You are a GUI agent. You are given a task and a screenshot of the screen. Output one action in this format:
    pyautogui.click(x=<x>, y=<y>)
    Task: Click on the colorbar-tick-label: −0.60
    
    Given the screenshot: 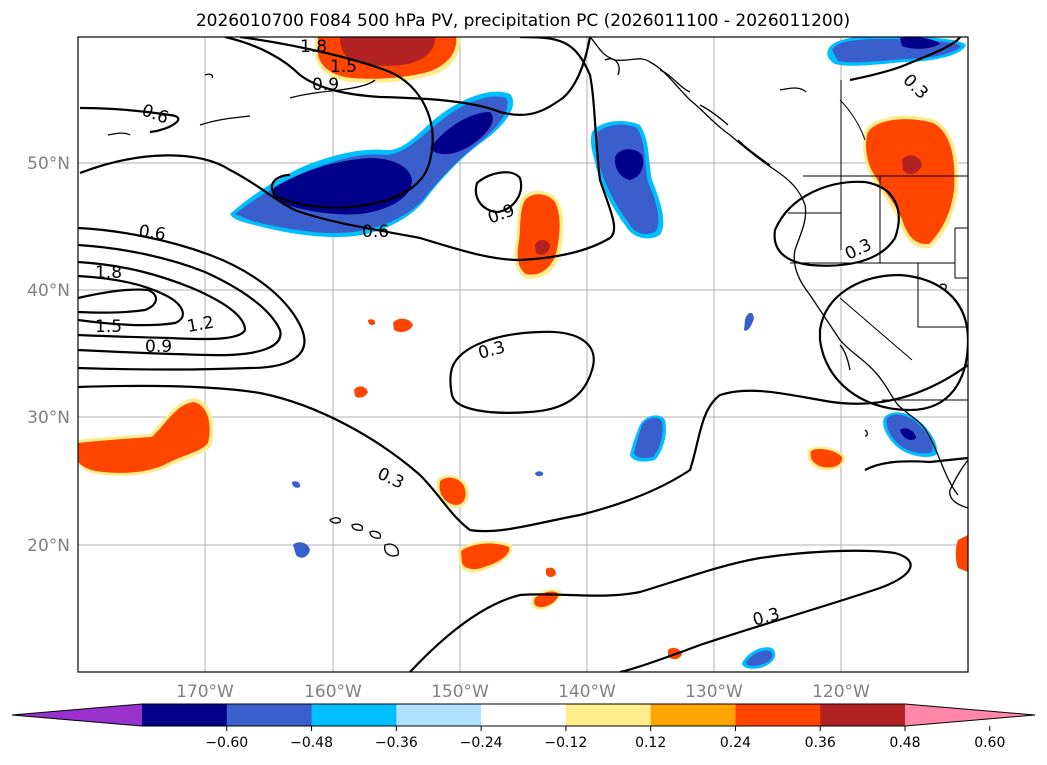 What is the action you would take?
    pyautogui.click(x=226, y=743)
    